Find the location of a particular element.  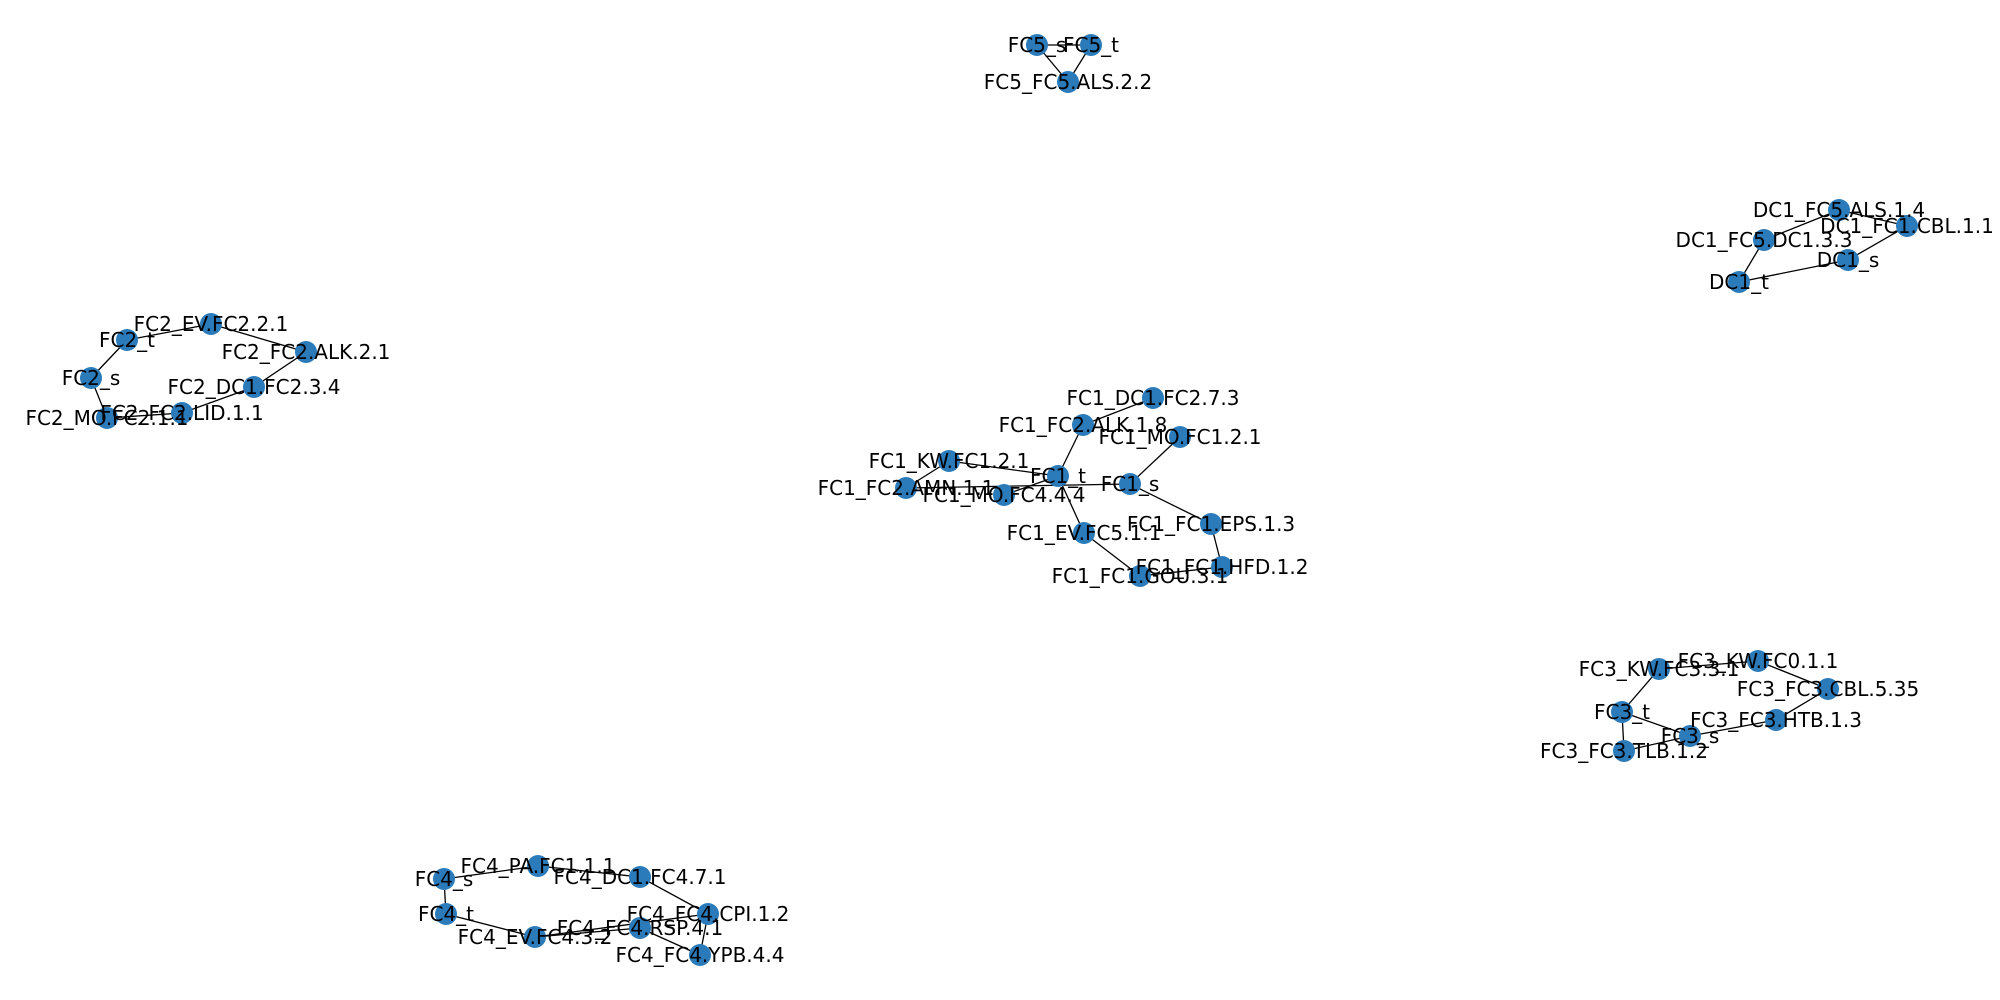

node-label-fc1-fc1-hfd-1-2: FC1_FC1.HFD.1.2 is located at coordinates (1222, 567).